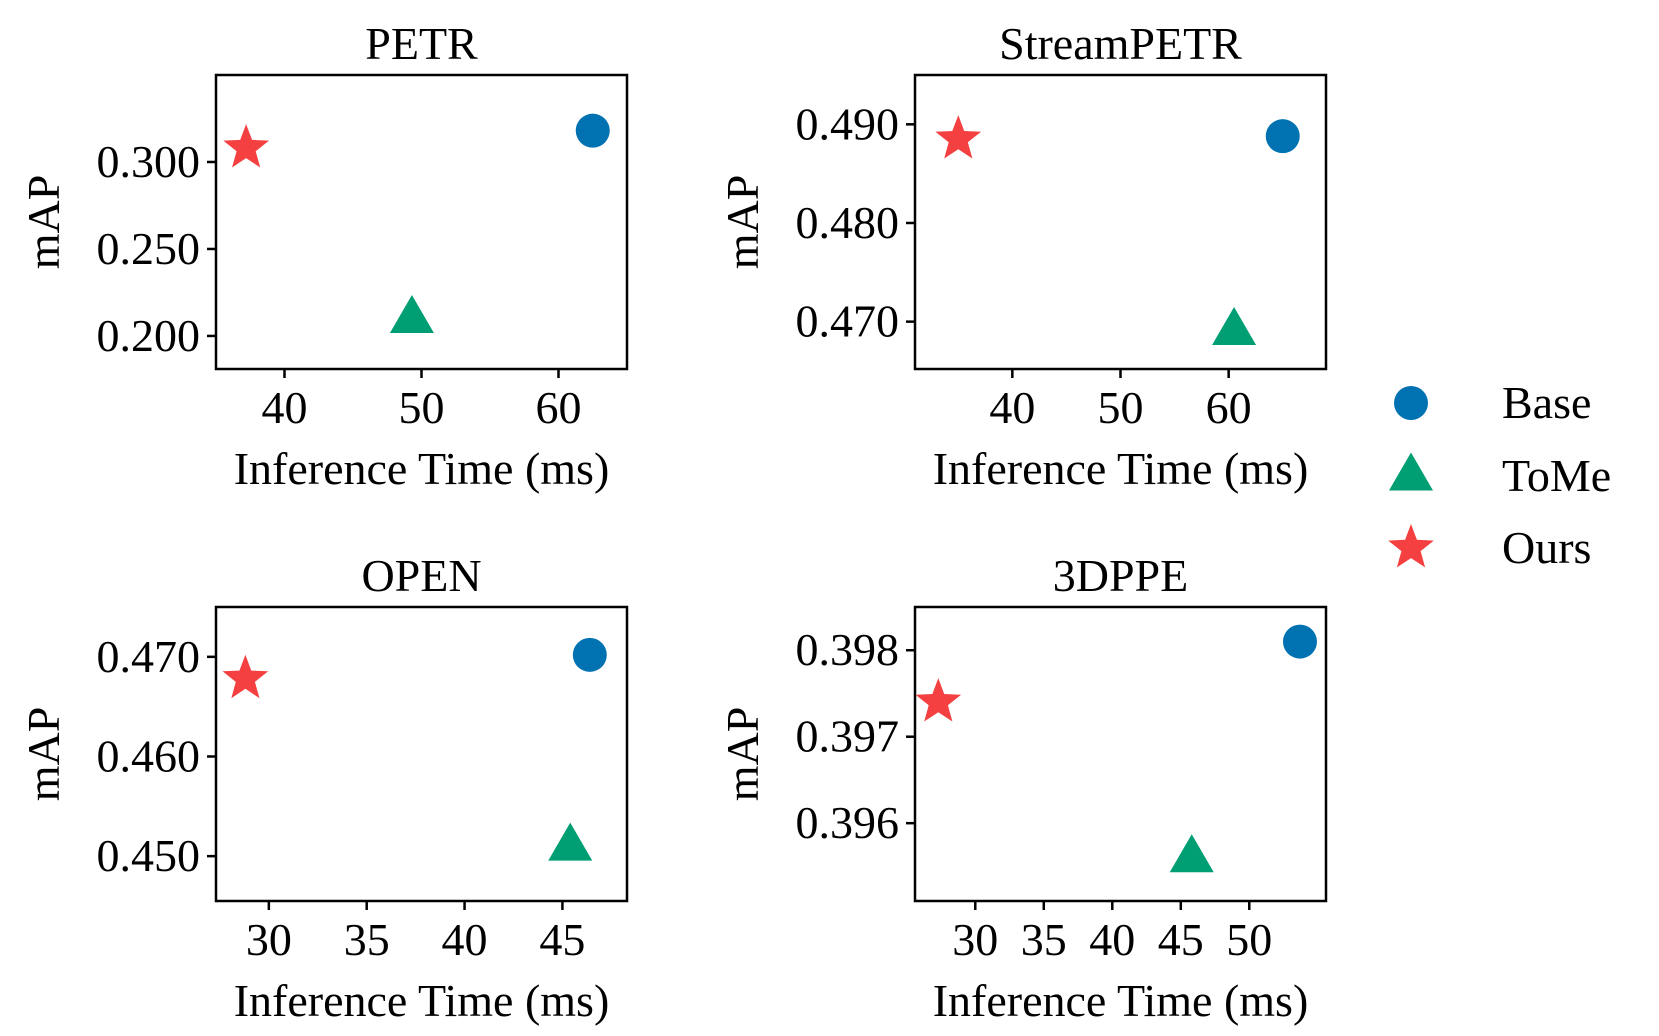 The width and height of the screenshot is (1659, 1036). What do you see at coordinates (149, 755) in the screenshot?
I see `y-tick-label: 0.460` at bounding box center [149, 755].